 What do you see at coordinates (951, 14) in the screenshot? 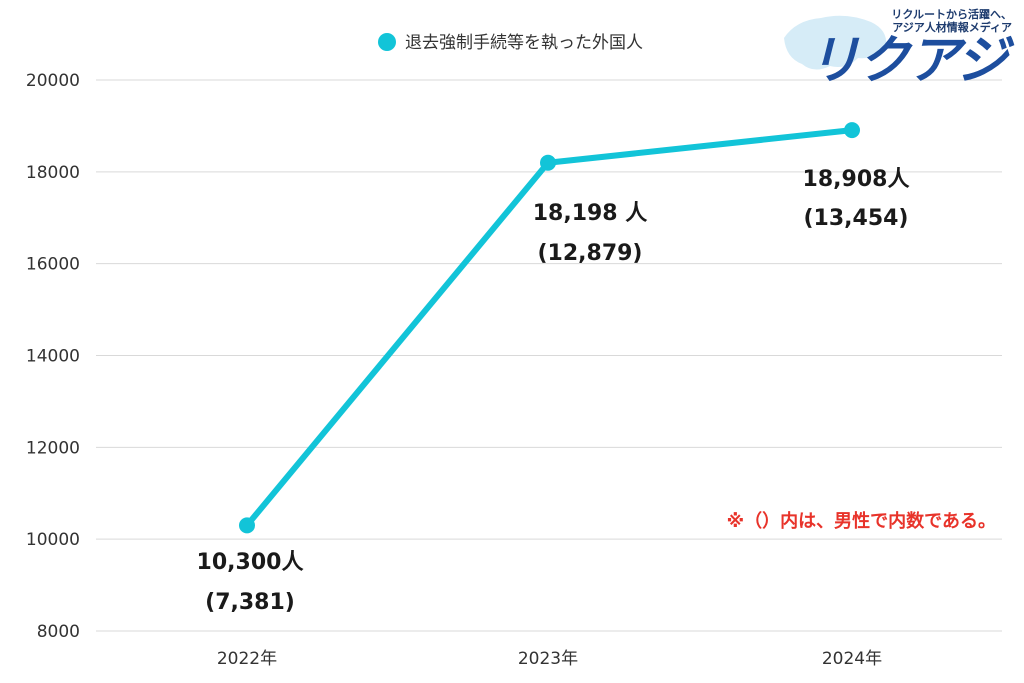
I see `logo-tagline-1: リクルートから活躍へ、` at bounding box center [951, 14].